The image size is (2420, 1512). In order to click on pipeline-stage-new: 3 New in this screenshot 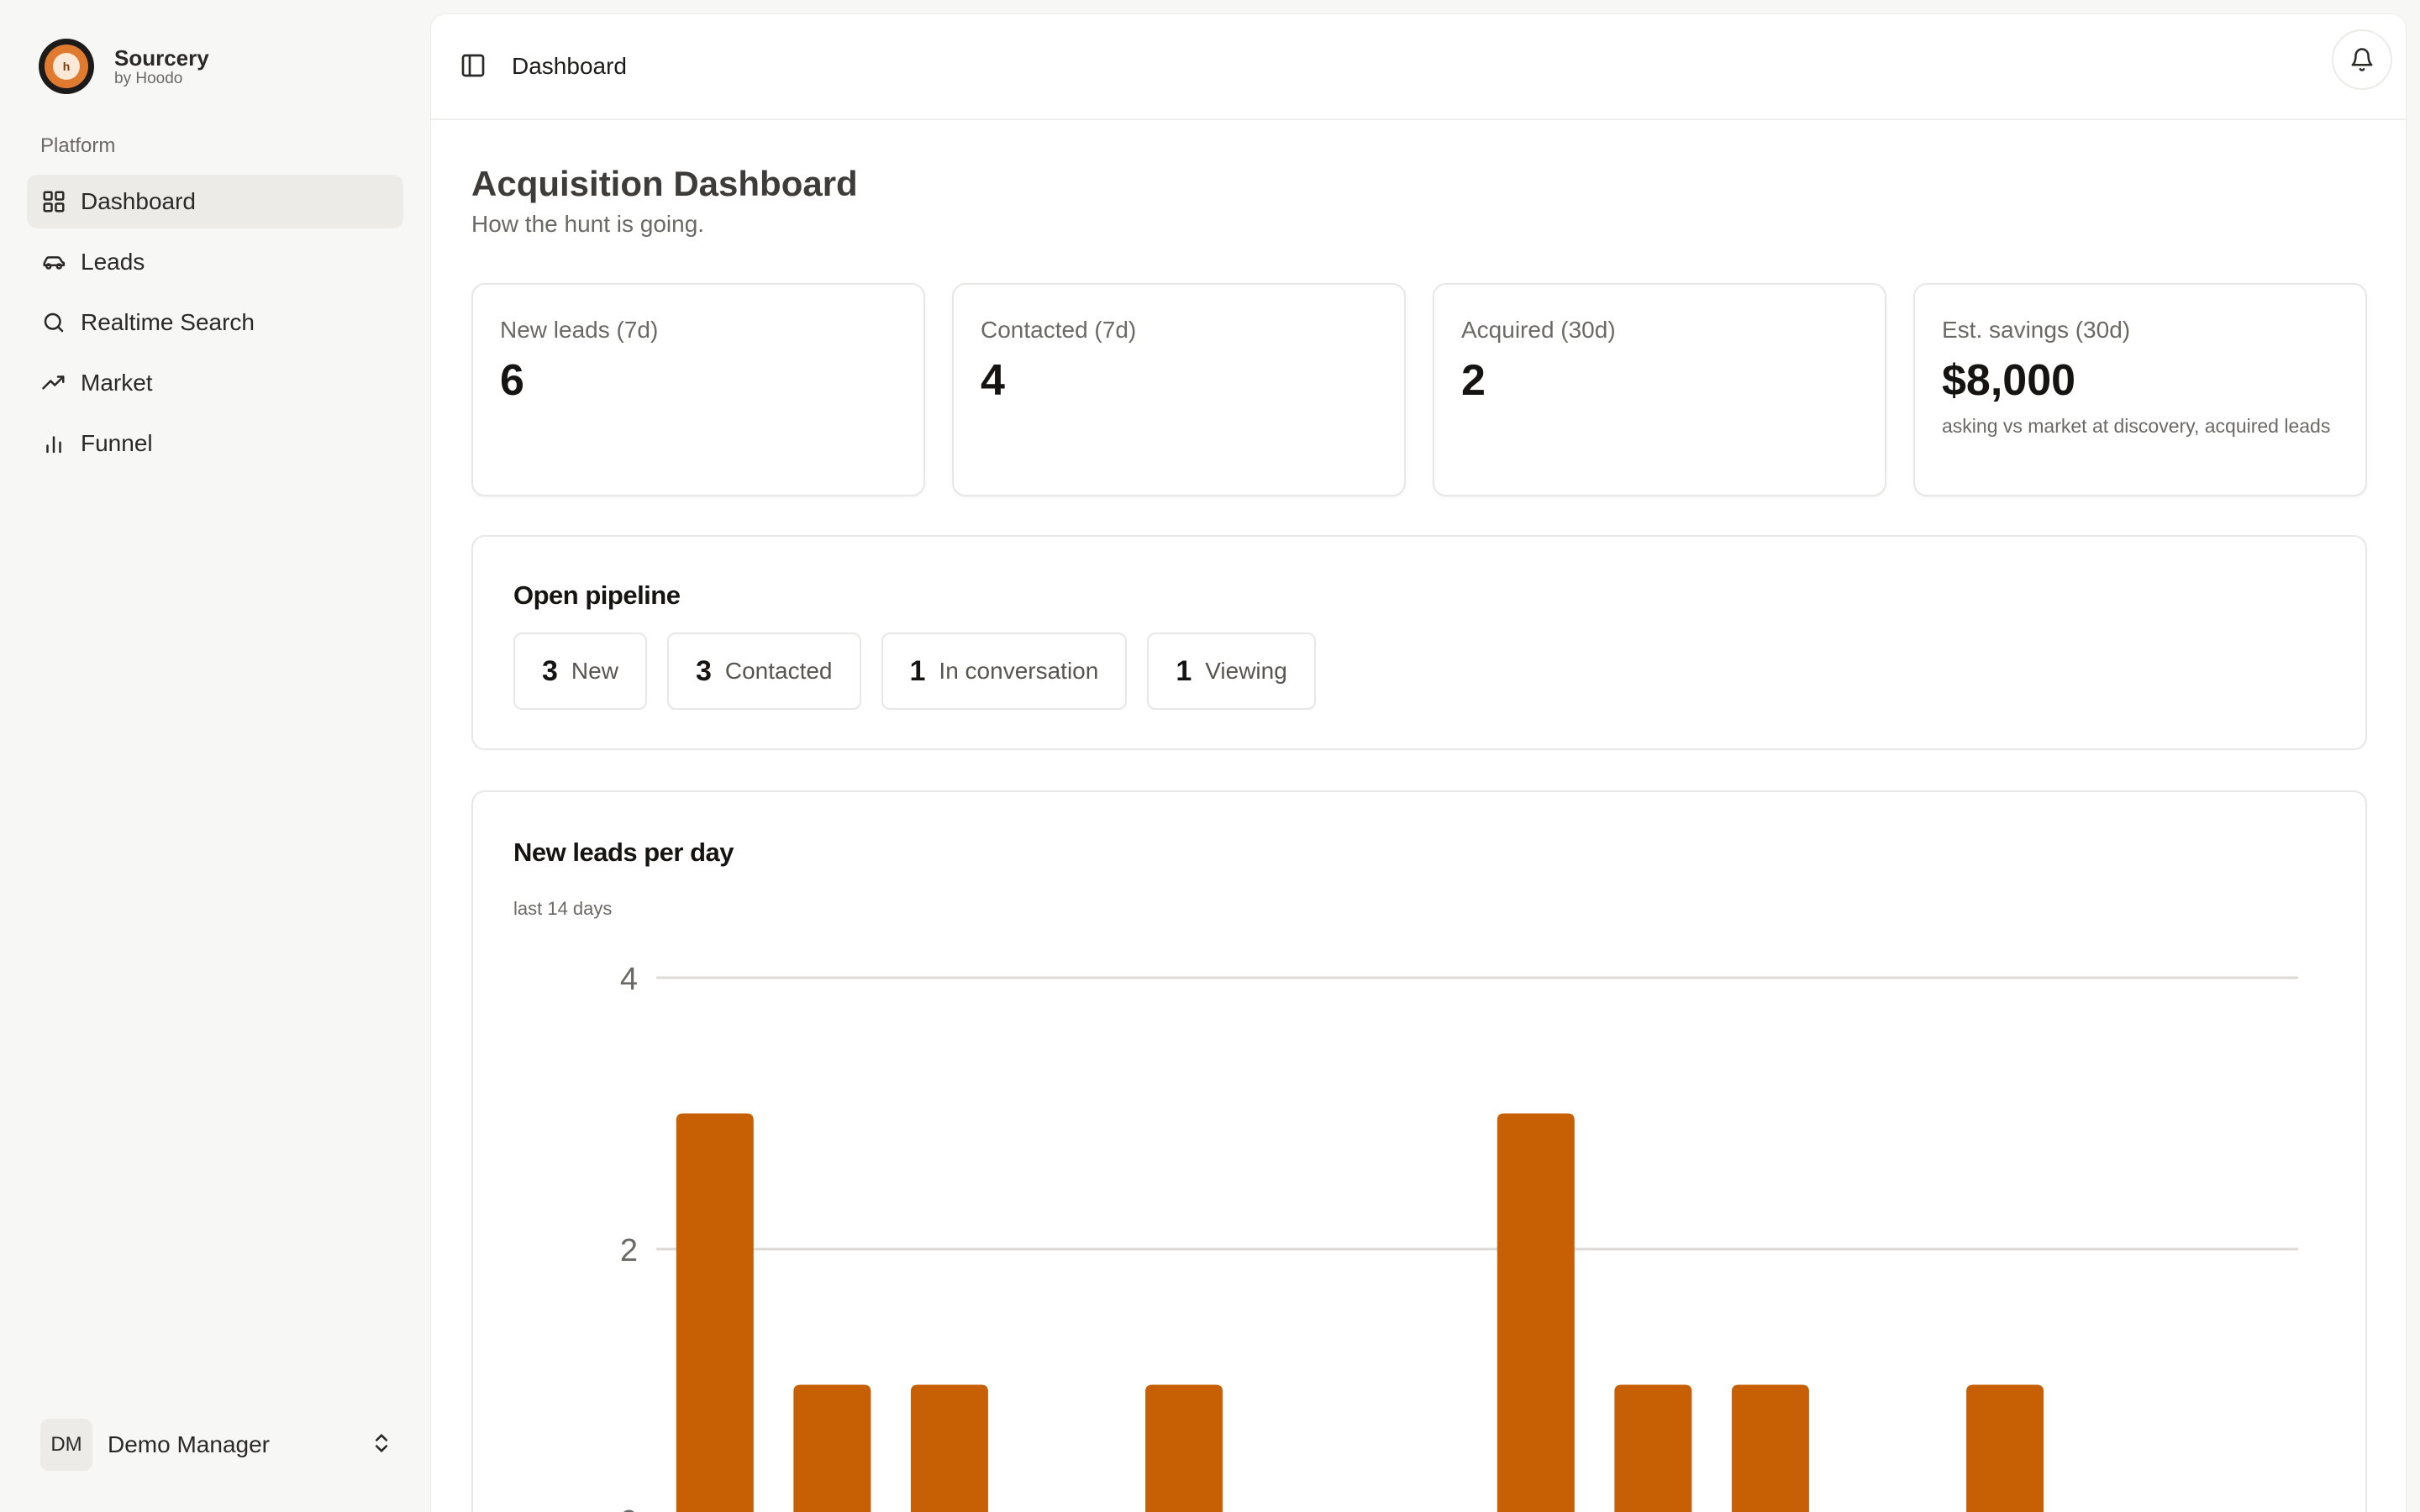, I will do `click(580, 671)`.